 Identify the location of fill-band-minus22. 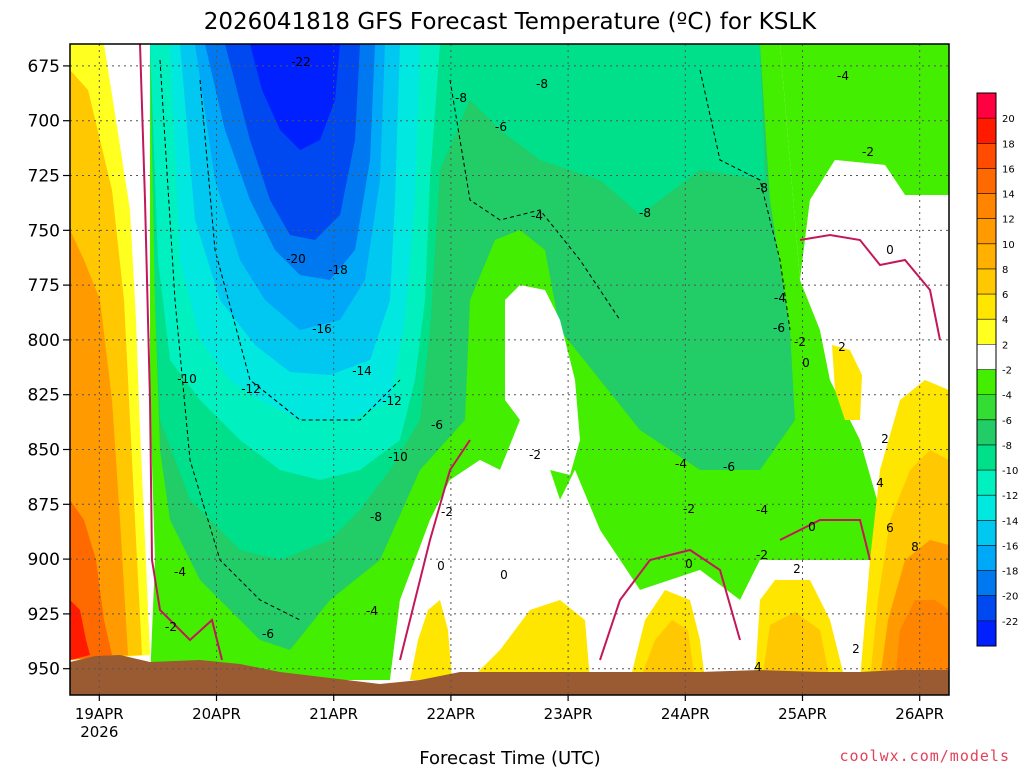
(295, 97).